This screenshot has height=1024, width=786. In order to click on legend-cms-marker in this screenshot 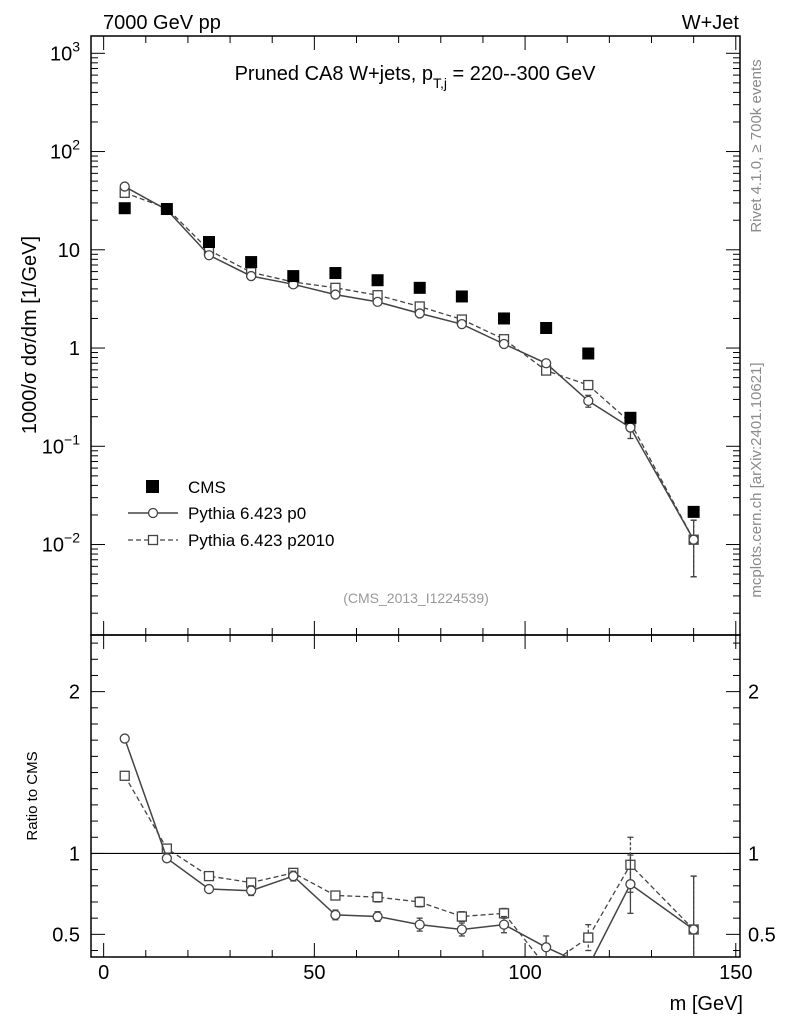, I will do `click(152, 486)`.